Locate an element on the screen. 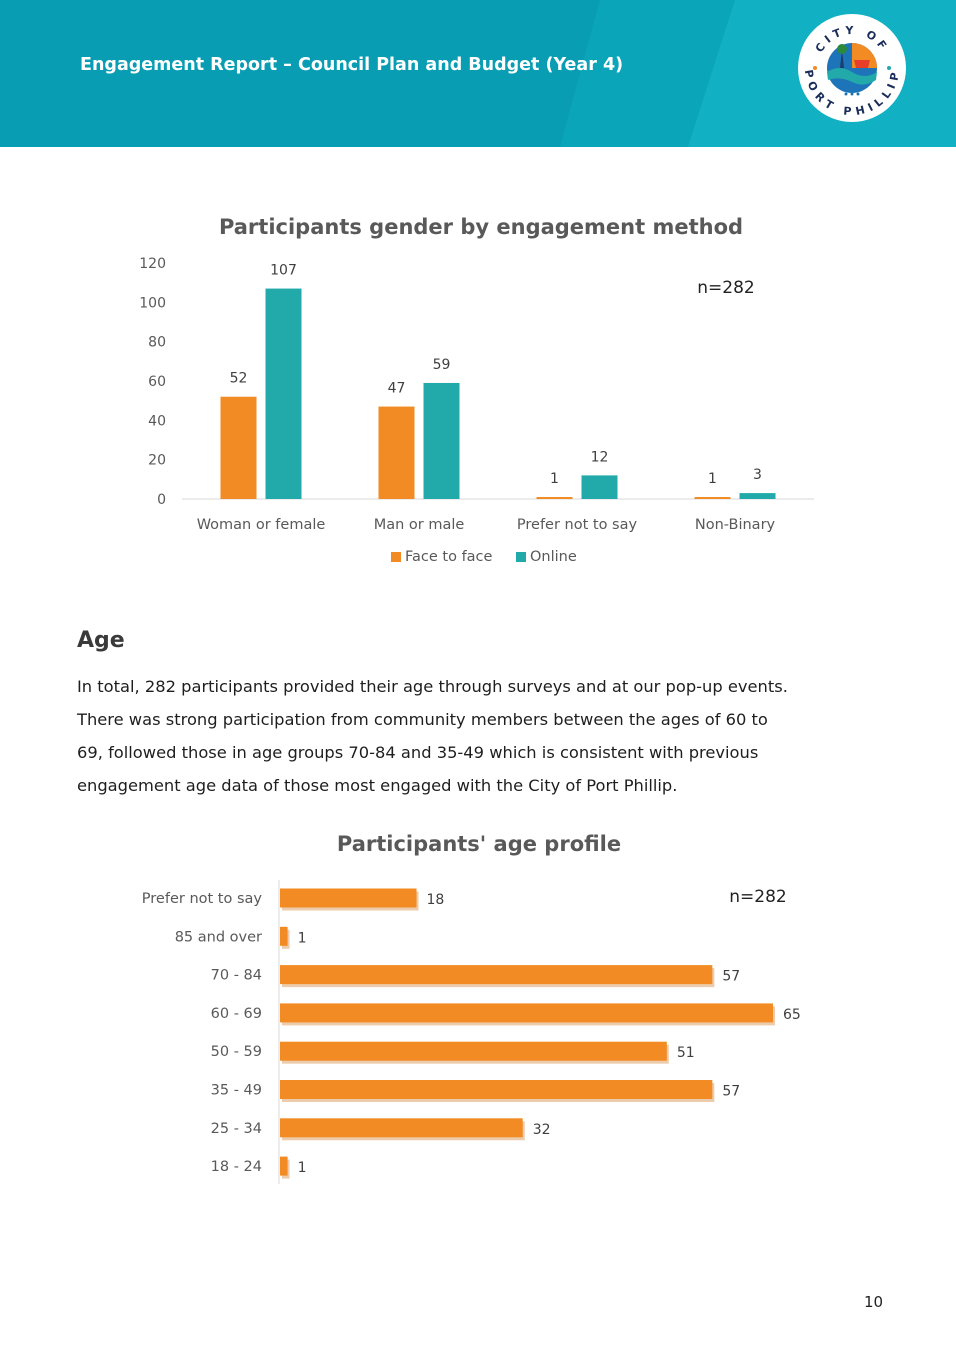 The image size is (956, 1369). y-tick-label: 40 is located at coordinates (157, 421).